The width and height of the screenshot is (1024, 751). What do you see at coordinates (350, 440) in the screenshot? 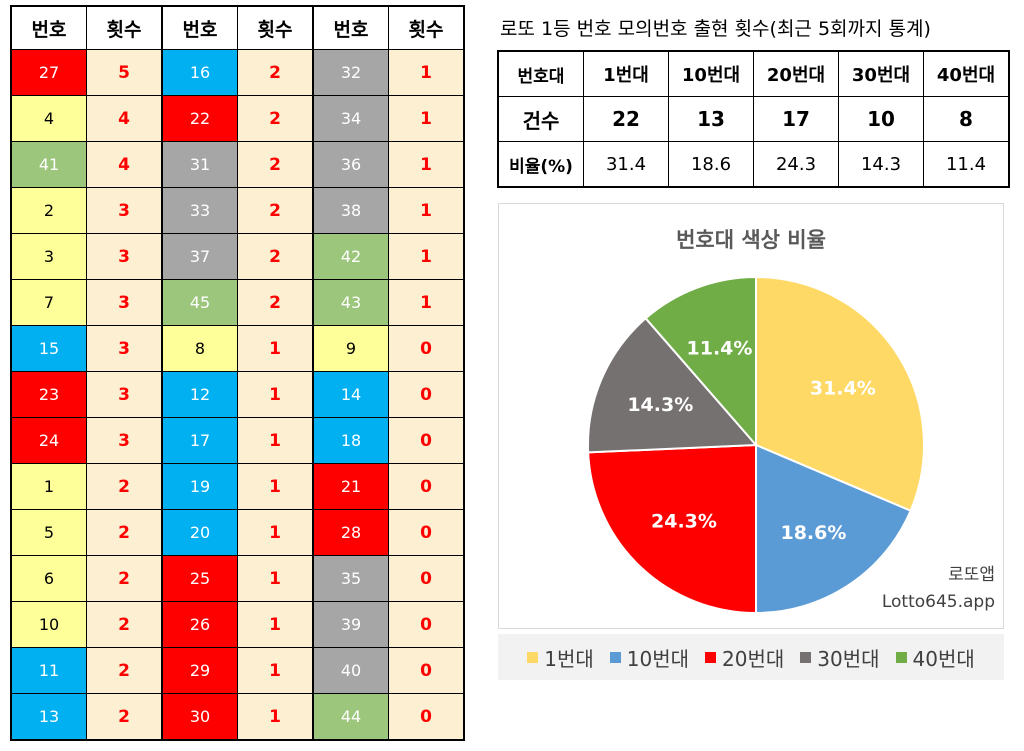
I see `lotto-number-cell: 18` at bounding box center [350, 440].